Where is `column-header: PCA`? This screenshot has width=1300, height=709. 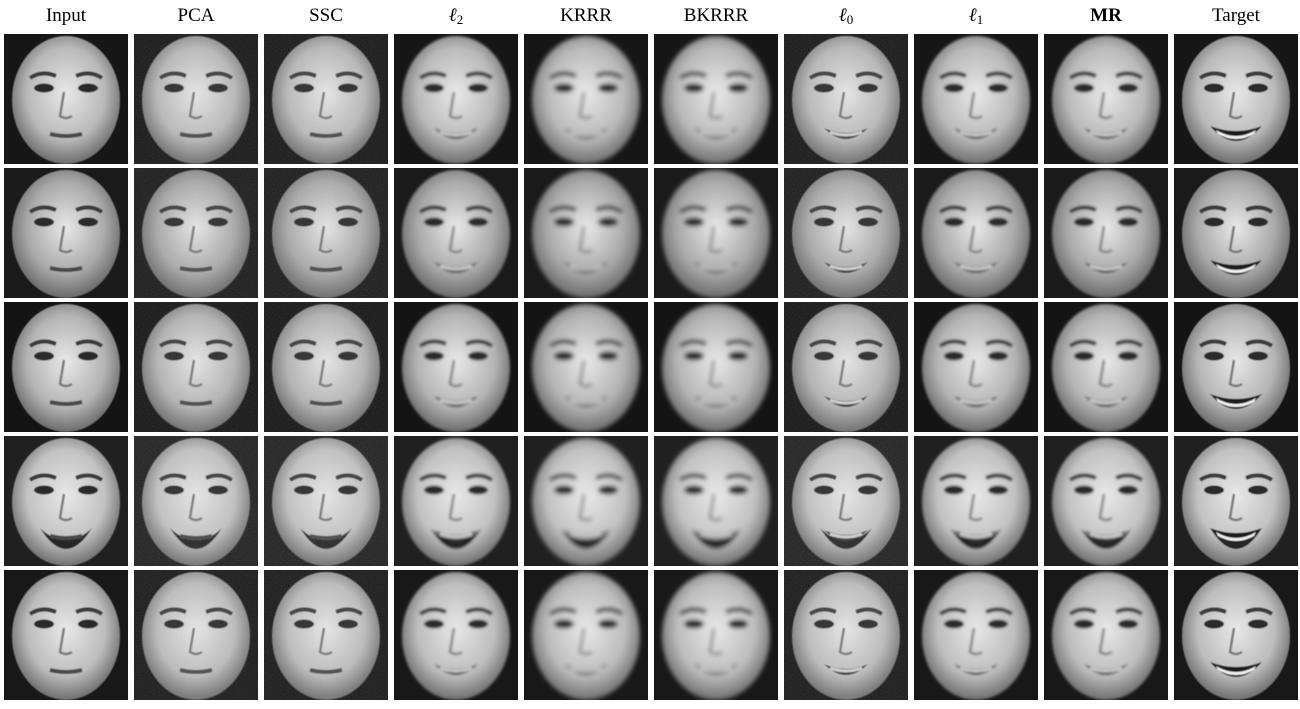 column-header: PCA is located at coordinates (196, 16).